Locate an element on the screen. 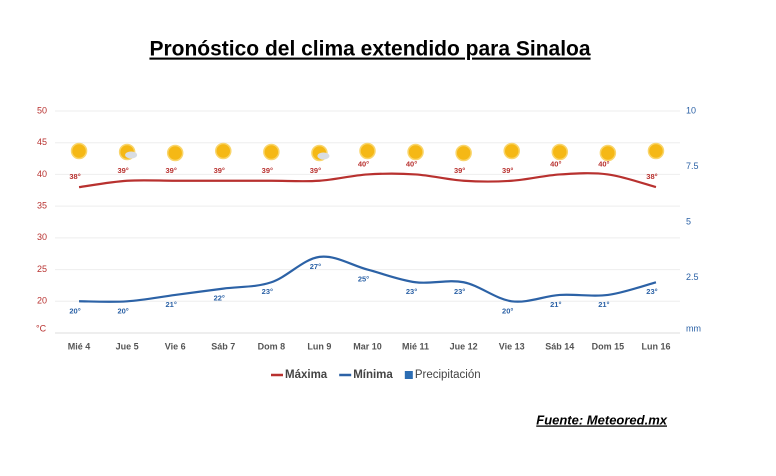  y2-tick-label: 10 is located at coordinates (691, 110).